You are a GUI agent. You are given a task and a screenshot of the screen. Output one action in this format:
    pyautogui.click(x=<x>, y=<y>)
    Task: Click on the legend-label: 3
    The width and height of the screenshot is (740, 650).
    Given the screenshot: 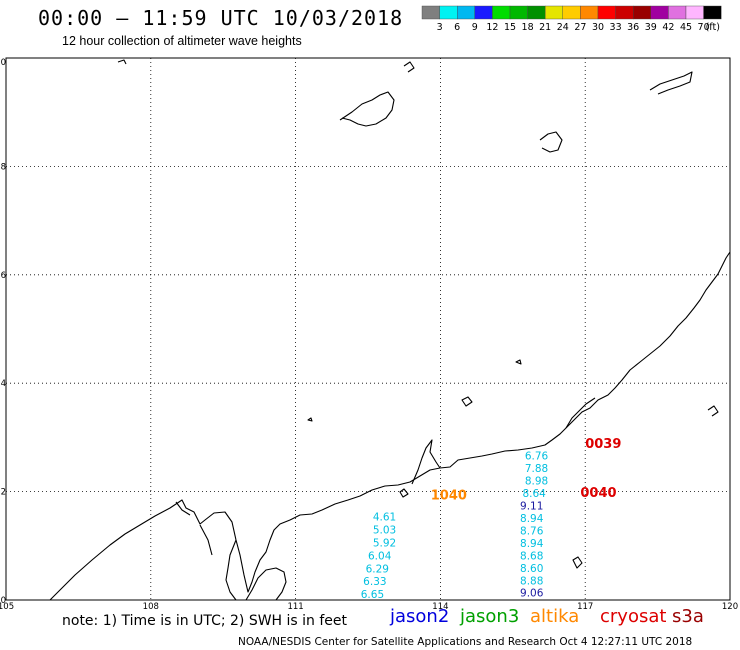 What is the action you would take?
    pyautogui.click(x=440, y=27)
    